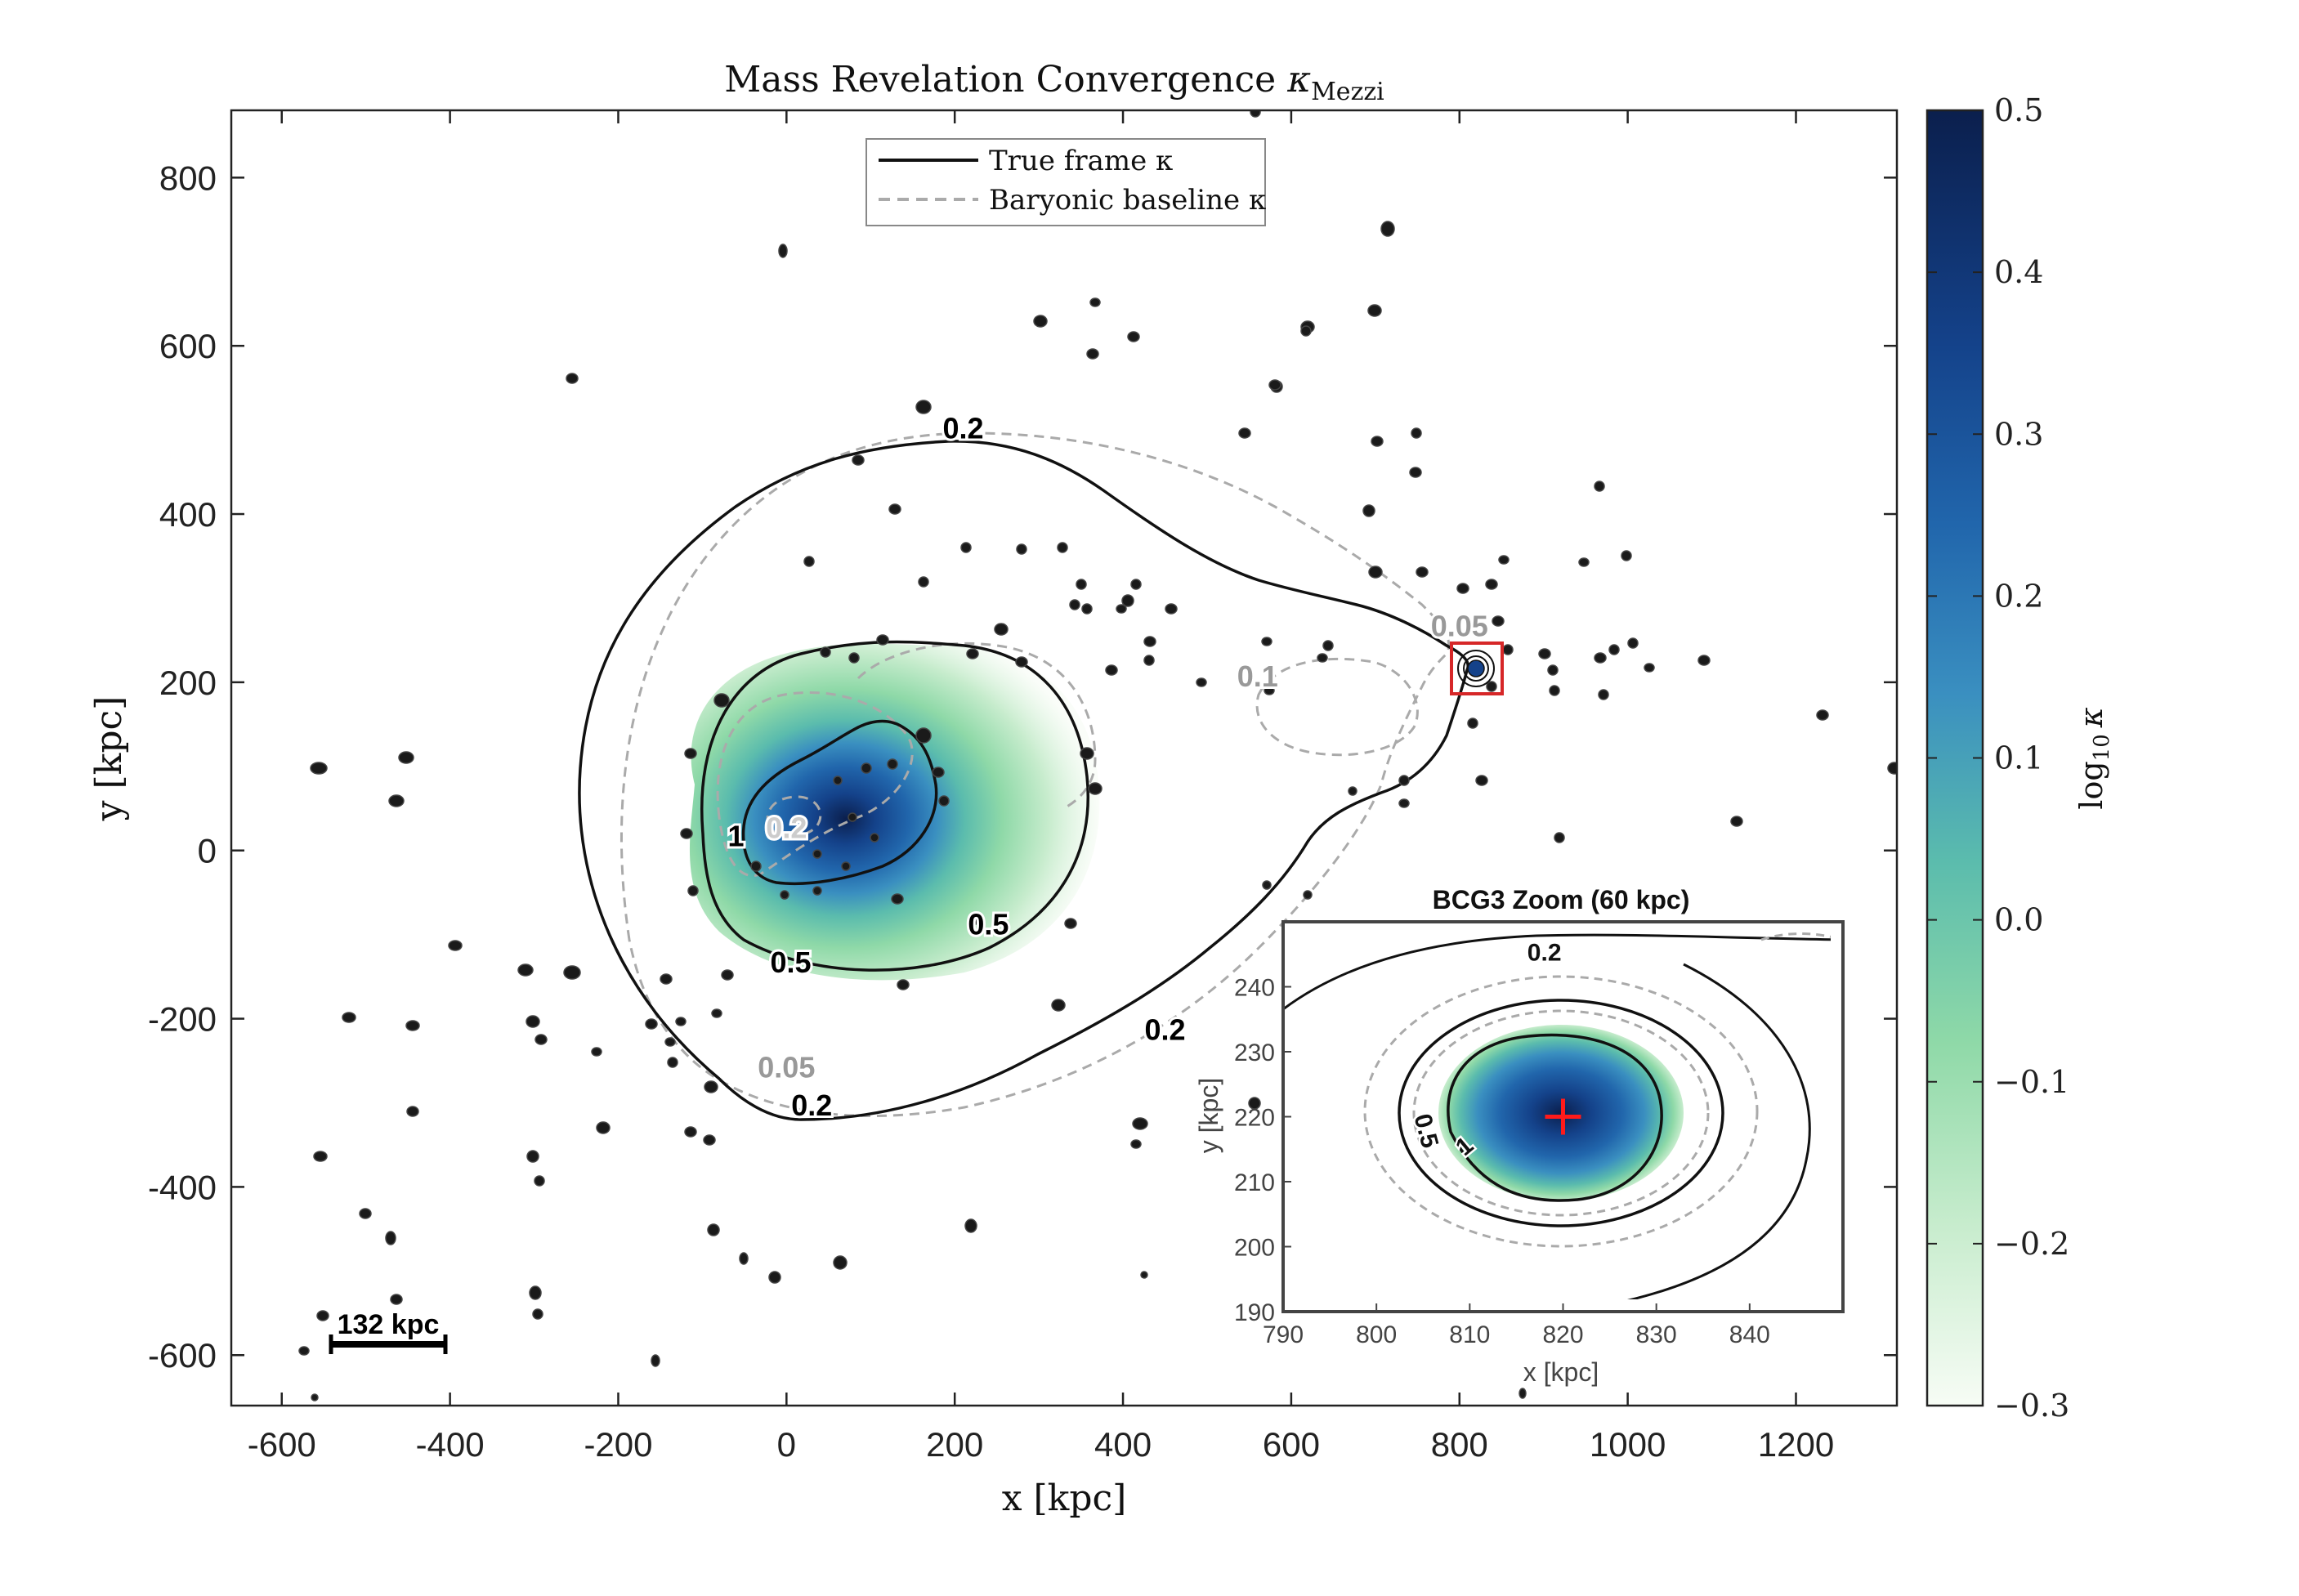  I want to click on x-tick-label: -600, so click(282, 1444).